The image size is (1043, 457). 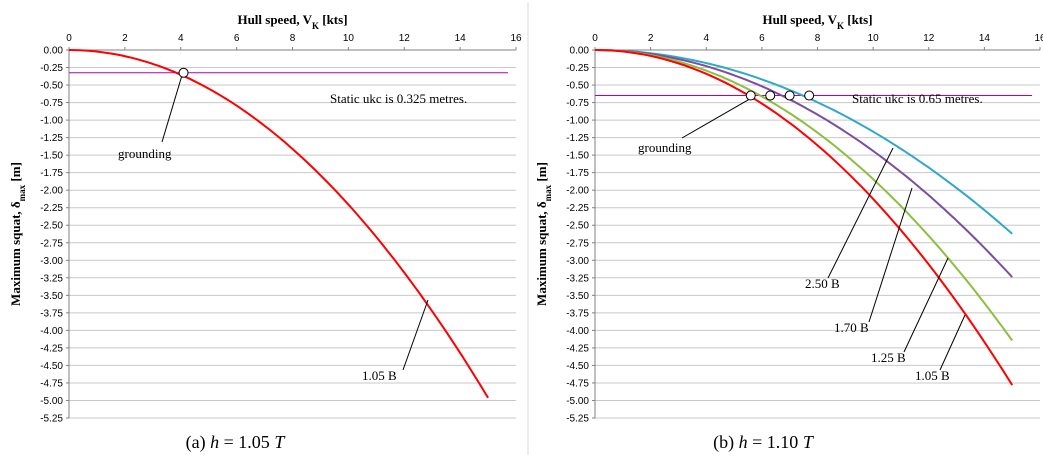 What do you see at coordinates (851, 327) in the screenshot?
I see `series-label: 1.70 B` at bounding box center [851, 327].